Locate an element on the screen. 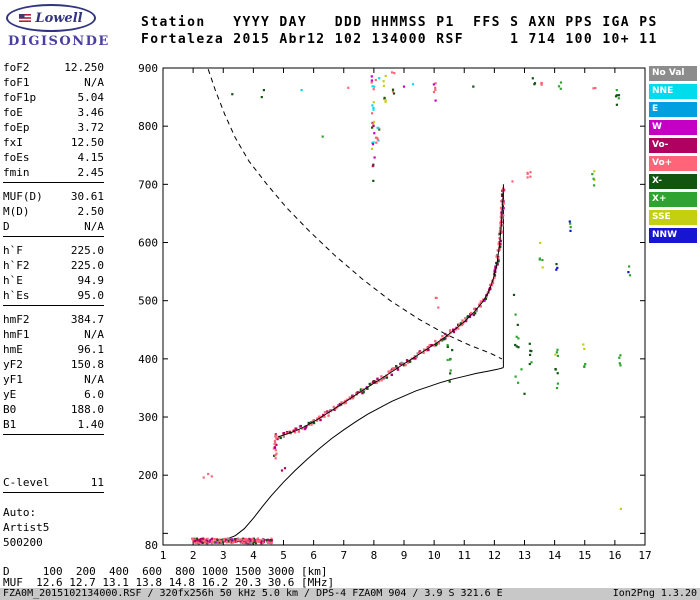 Image resolution: width=700 pixels, height=600 pixels. param-value: 2.50 is located at coordinates (91, 211).